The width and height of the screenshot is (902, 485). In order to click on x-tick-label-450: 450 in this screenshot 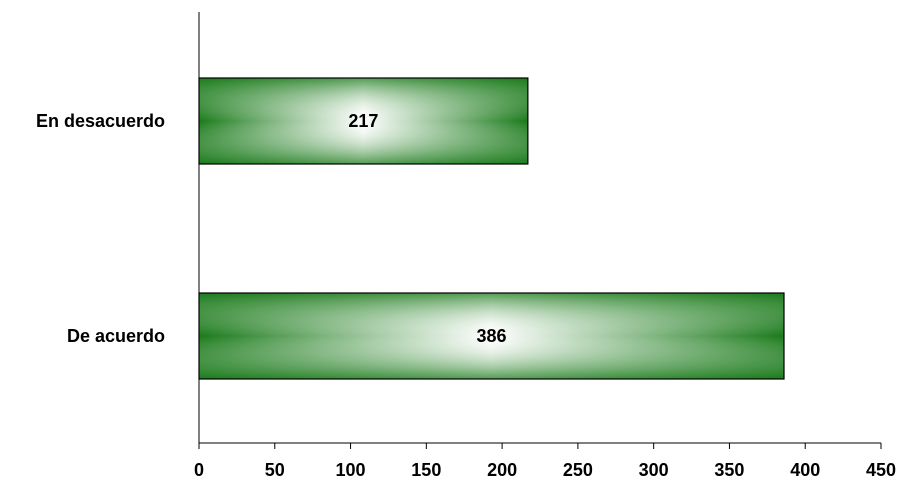, I will do `click(881, 470)`.